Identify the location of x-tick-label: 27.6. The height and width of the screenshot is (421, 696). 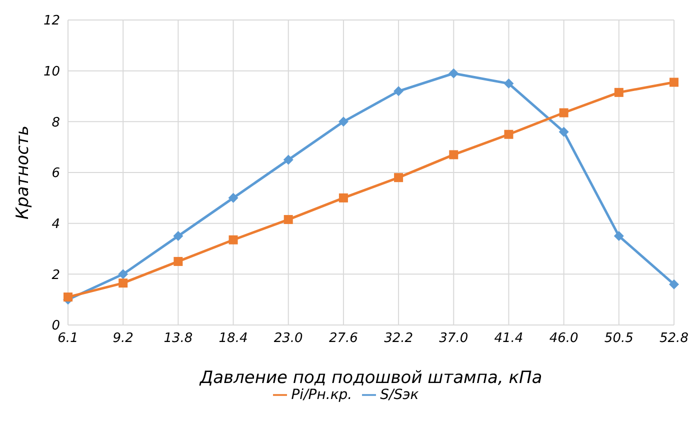
(343, 338).